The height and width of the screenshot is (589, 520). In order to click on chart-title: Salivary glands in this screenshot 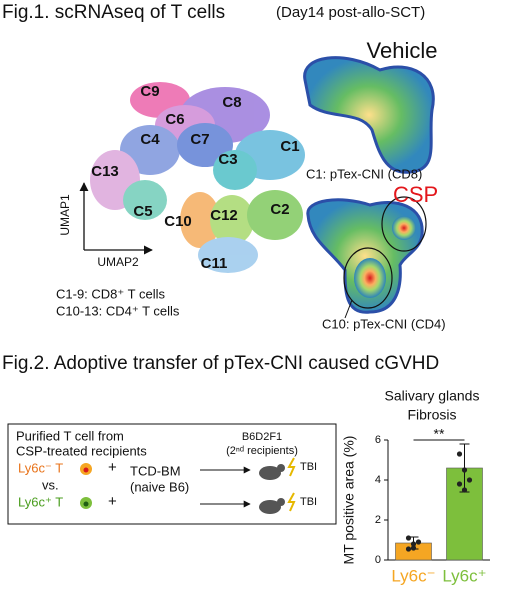, I will do `click(432, 396)`.